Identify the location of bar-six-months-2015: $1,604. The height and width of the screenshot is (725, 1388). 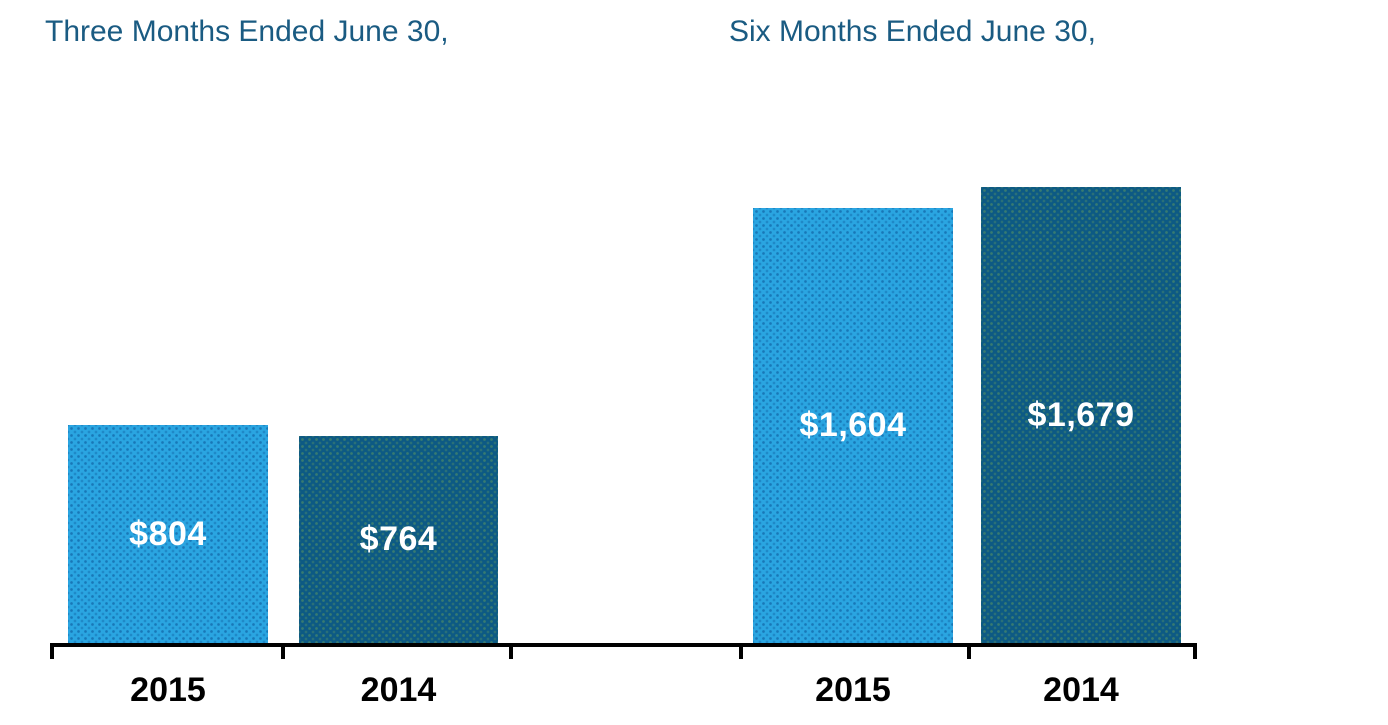
(853, 425).